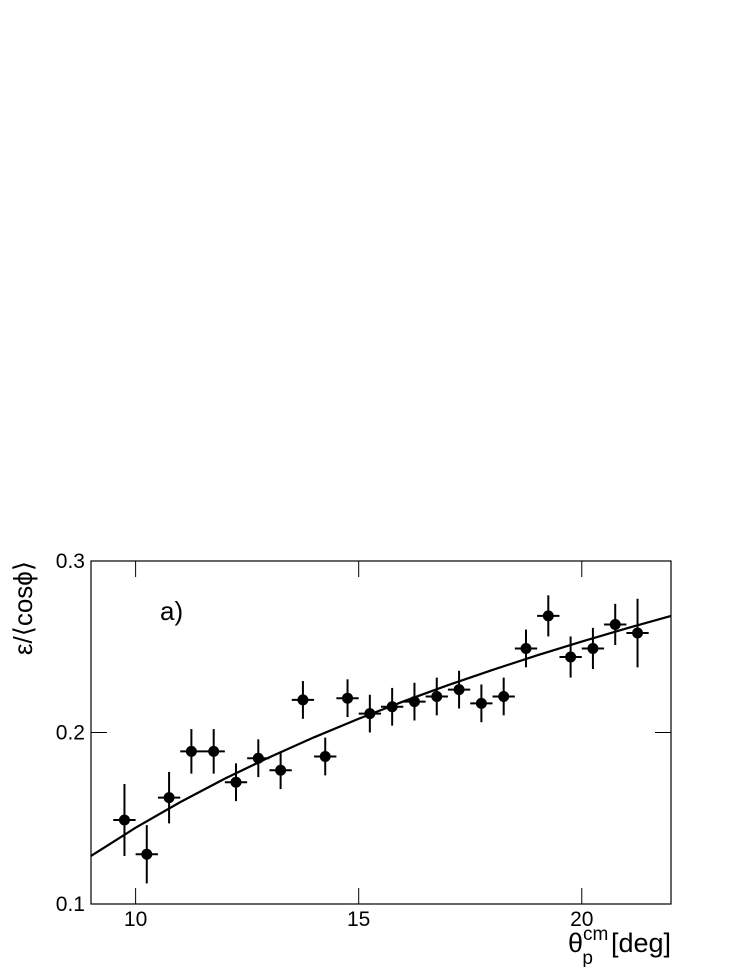 The height and width of the screenshot is (967, 747). I want to click on x-label-sup: cm, so click(595, 934).